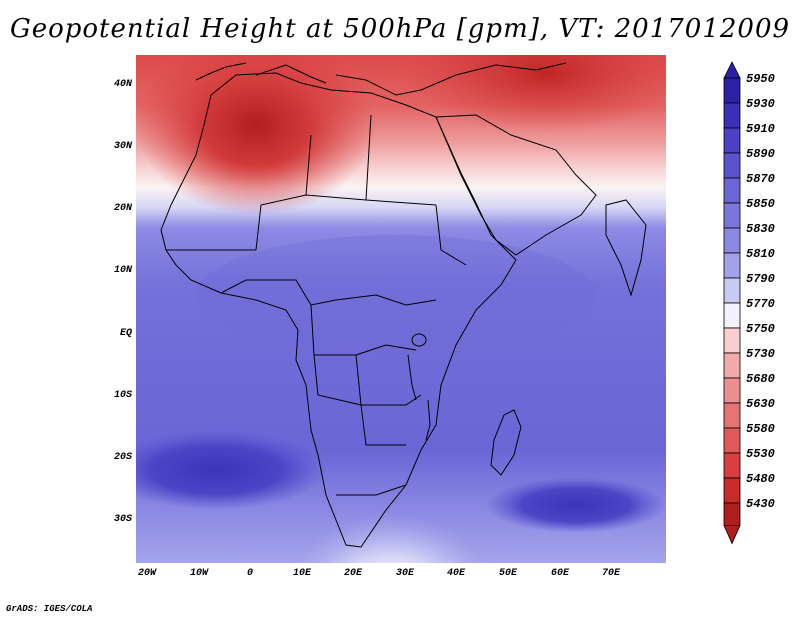 This screenshot has height=618, width=800. I want to click on lon-label: 10W, so click(198, 573).